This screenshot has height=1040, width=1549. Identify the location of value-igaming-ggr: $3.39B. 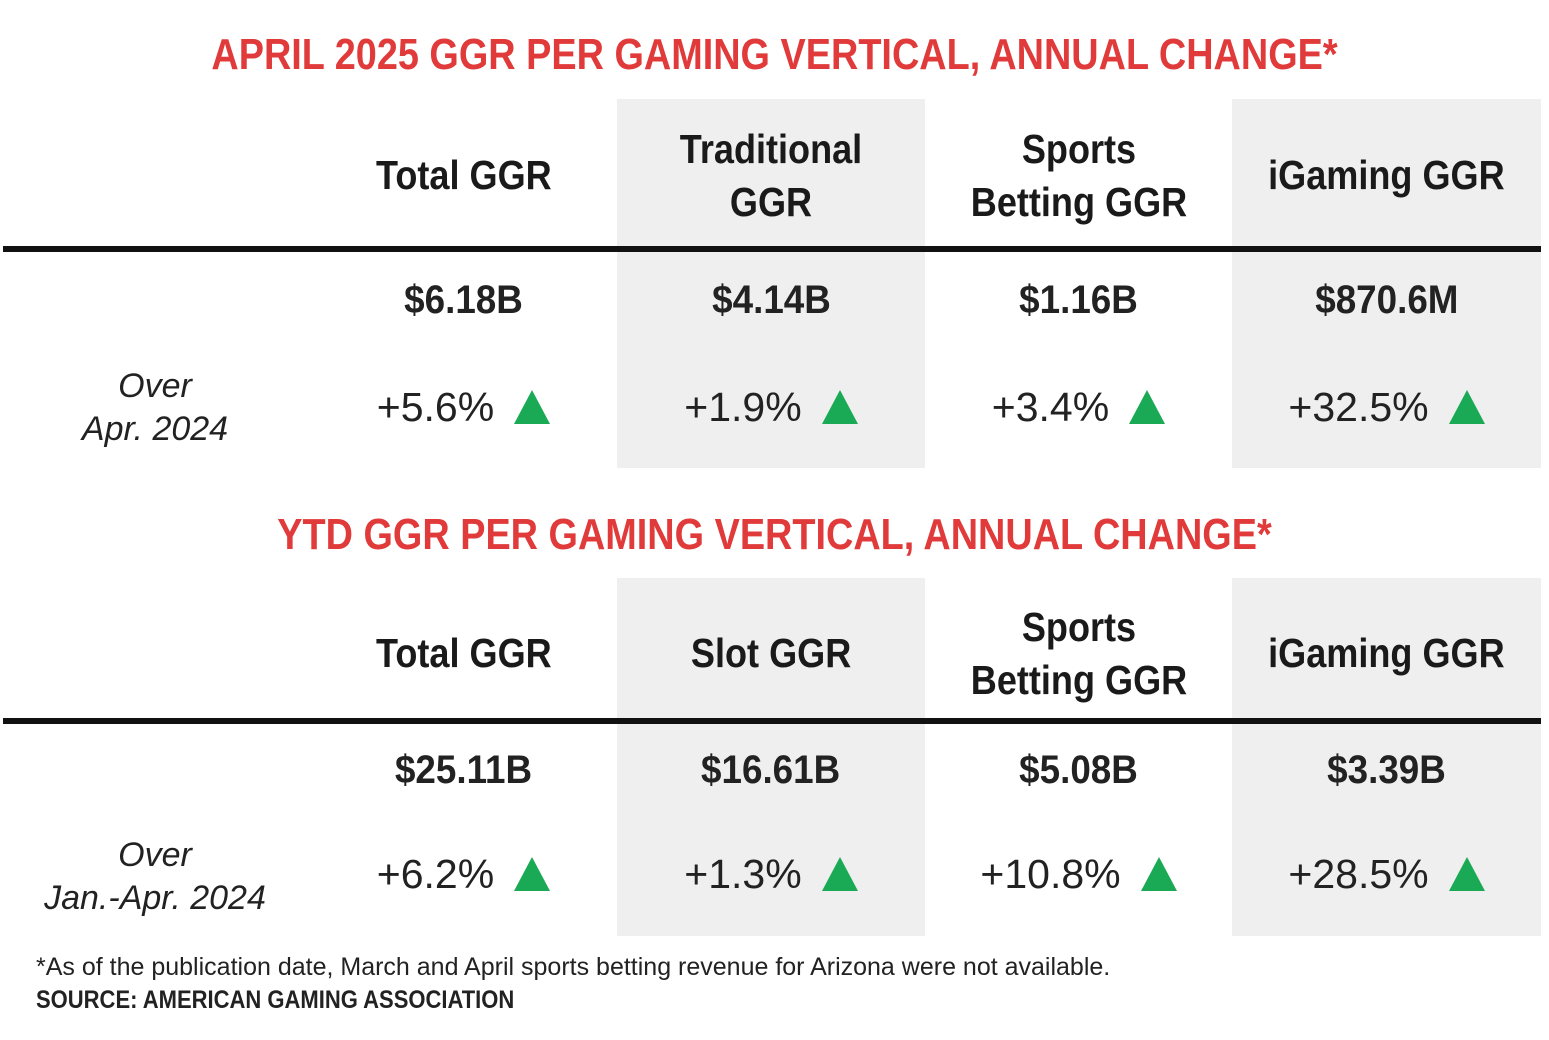
(1386, 770).